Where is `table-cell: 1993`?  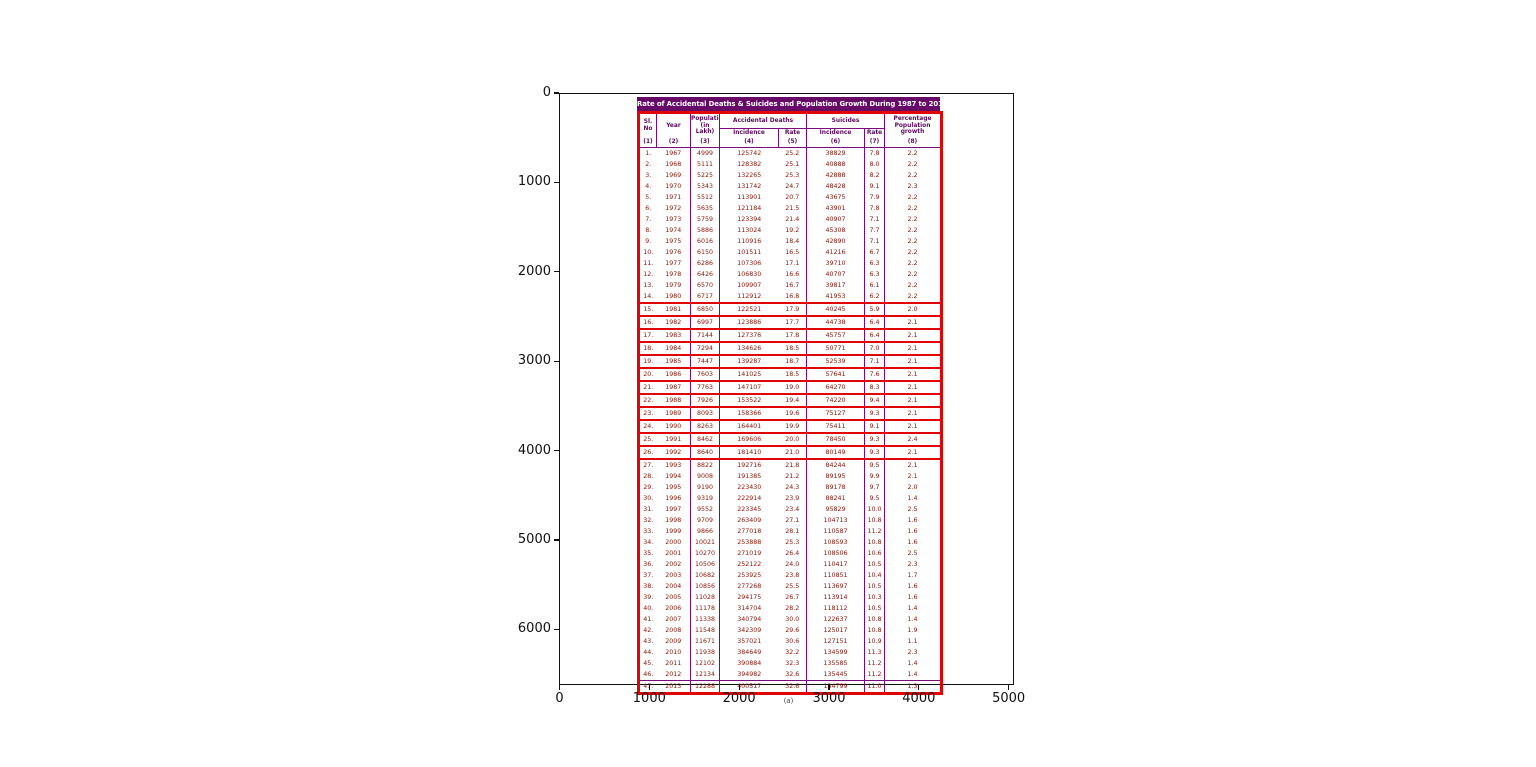
table-cell: 1993 is located at coordinates (673, 465).